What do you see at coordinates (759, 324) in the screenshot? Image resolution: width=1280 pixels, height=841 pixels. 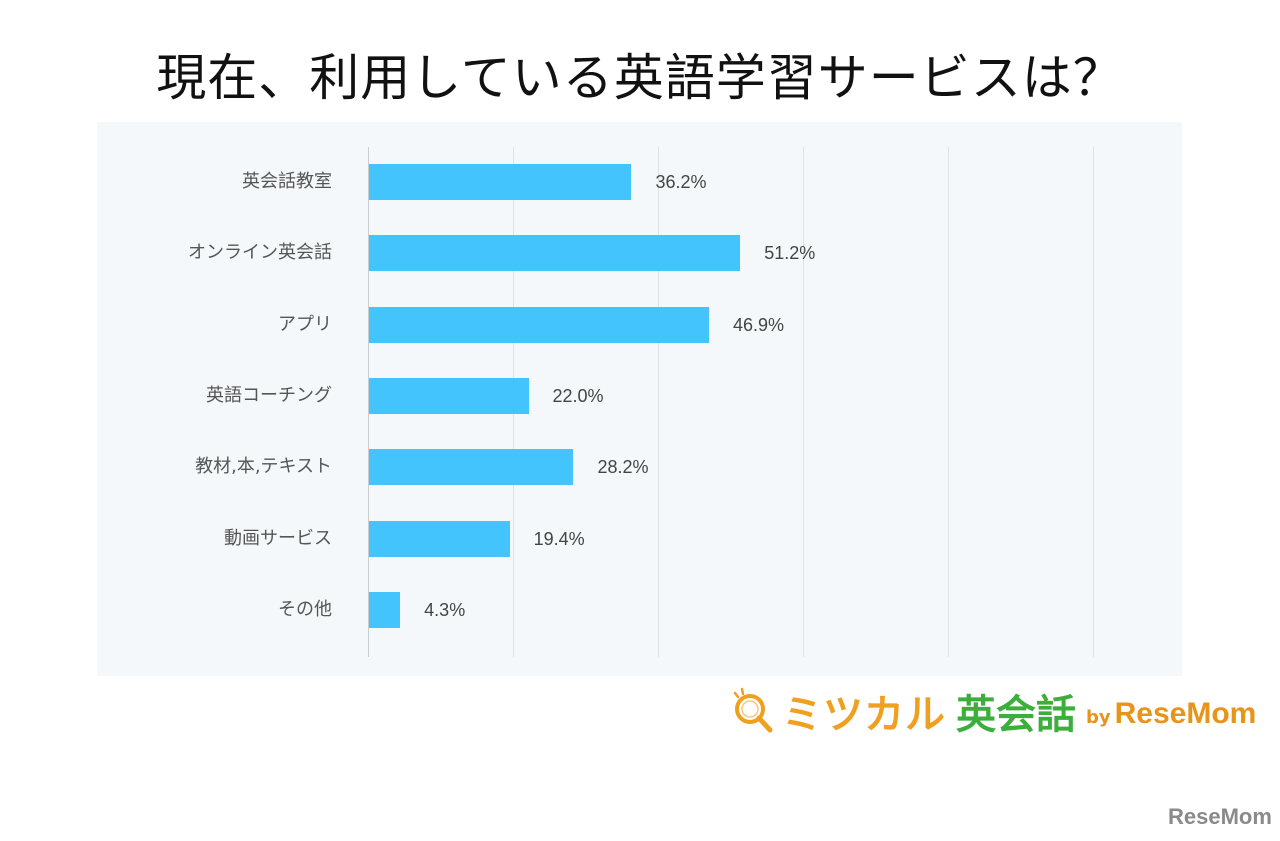 I see `value-label: 46.9%` at bounding box center [759, 324].